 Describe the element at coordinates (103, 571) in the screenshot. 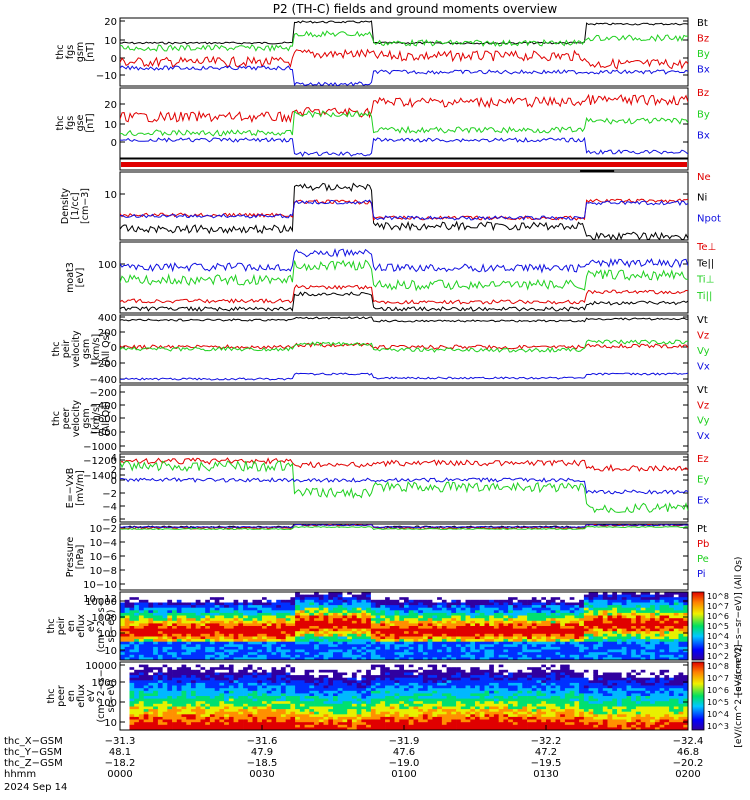

I see `y-tick-label: 10−8` at that location.